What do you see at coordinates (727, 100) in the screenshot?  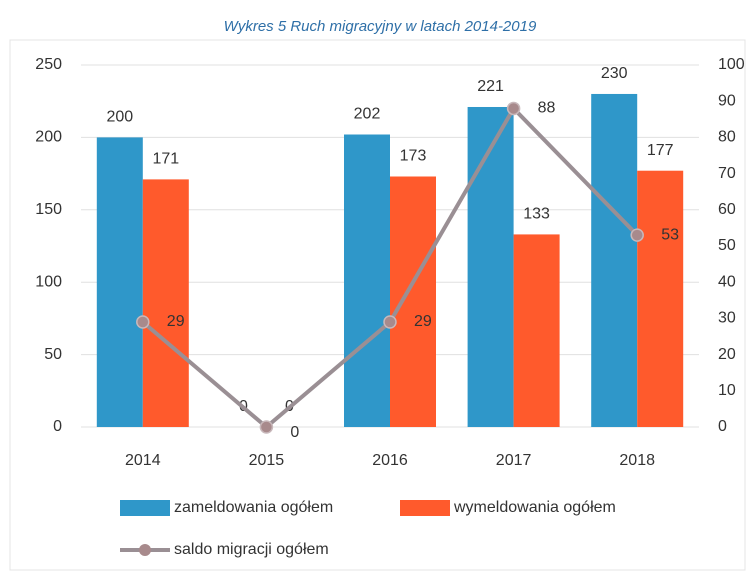 I see `y2-tick-label: 90` at bounding box center [727, 100].